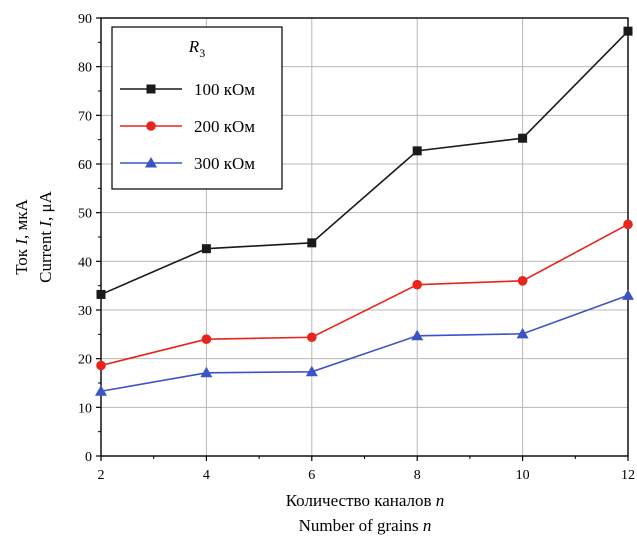 The height and width of the screenshot is (541, 637). Describe the element at coordinates (85, 262) in the screenshot. I see `y-tick-label: 40` at that location.